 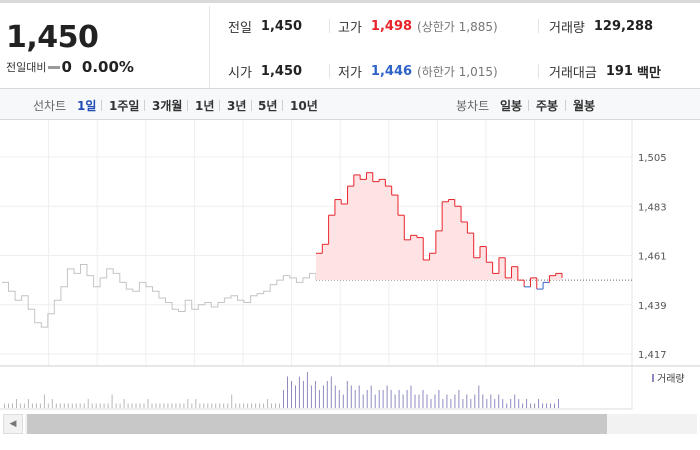 What do you see at coordinates (13, 424) in the screenshot?
I see `scroll-left-arrow-icon: ◀` at bounding box center [13, 424].